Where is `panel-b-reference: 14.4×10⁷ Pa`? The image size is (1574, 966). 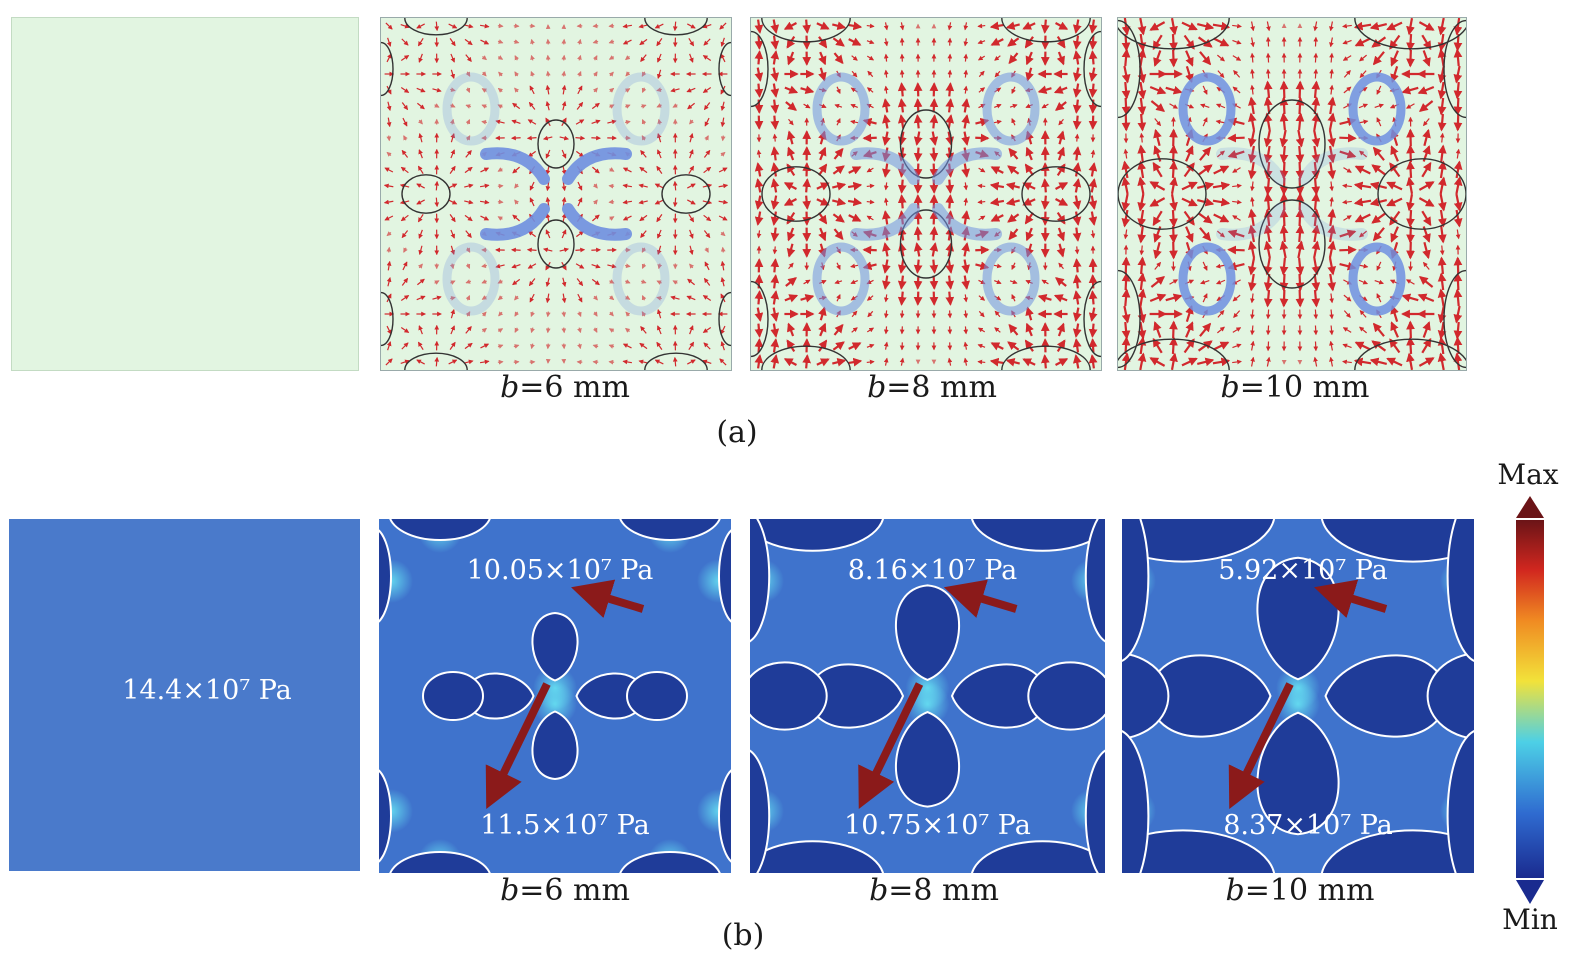 panel-b-reference: 14.4×10⁷ Pa is located at coordinates (184, 695).